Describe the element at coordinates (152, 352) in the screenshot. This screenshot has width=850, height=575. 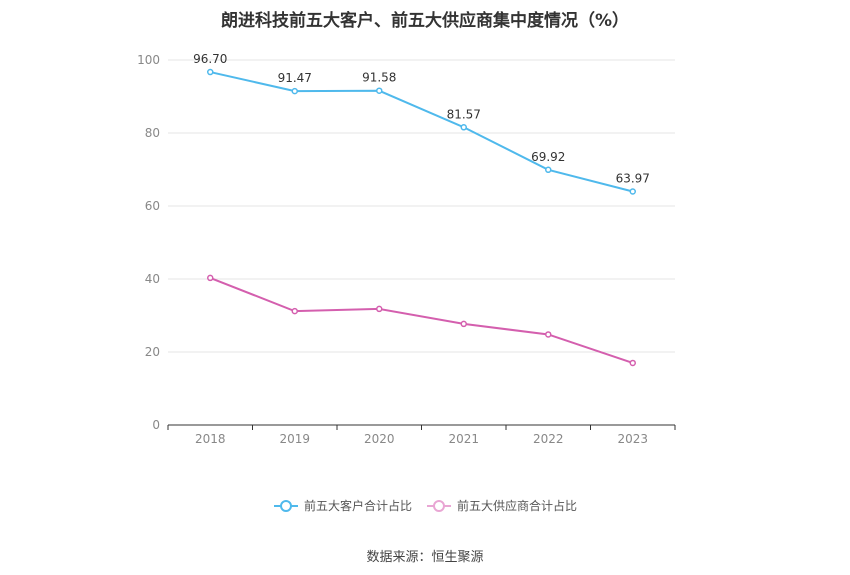
I see `y-tick-label-20: 20` at that location.